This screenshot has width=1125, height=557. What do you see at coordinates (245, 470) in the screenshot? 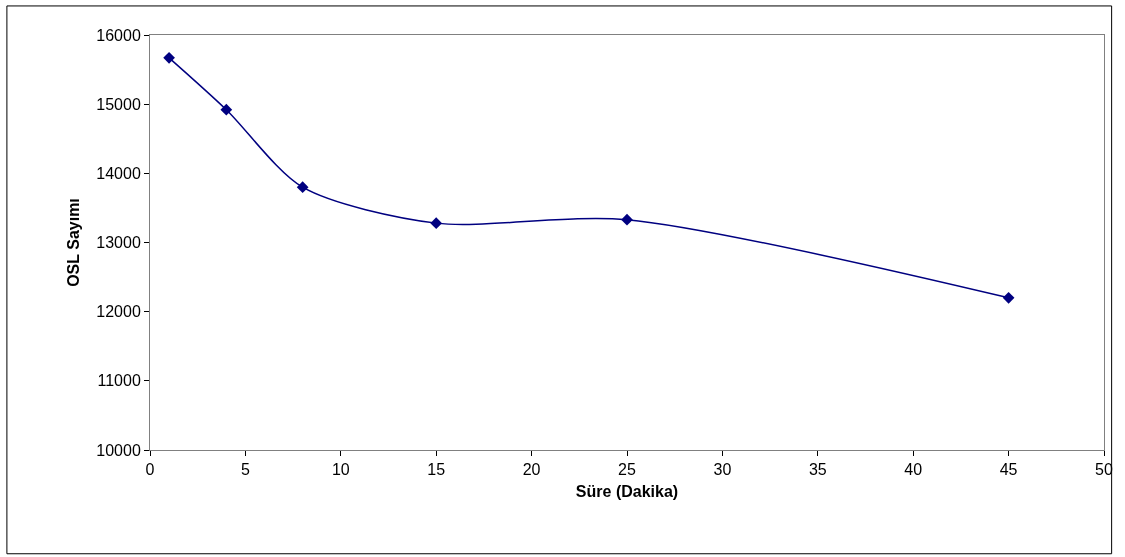
I see `x-tick-label: 5` at bounding box center [245, 470].